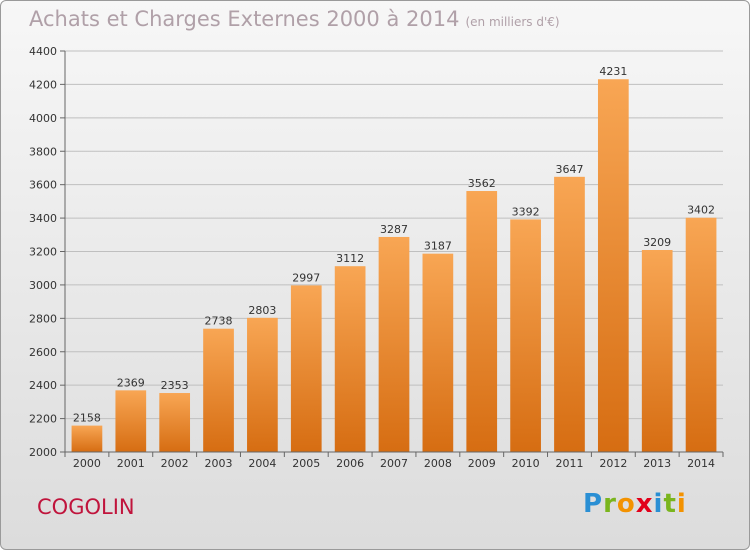 The width and height of the screenshot is (750, 550). I want to click on y-tick-label: 2000, so click(43, 452).